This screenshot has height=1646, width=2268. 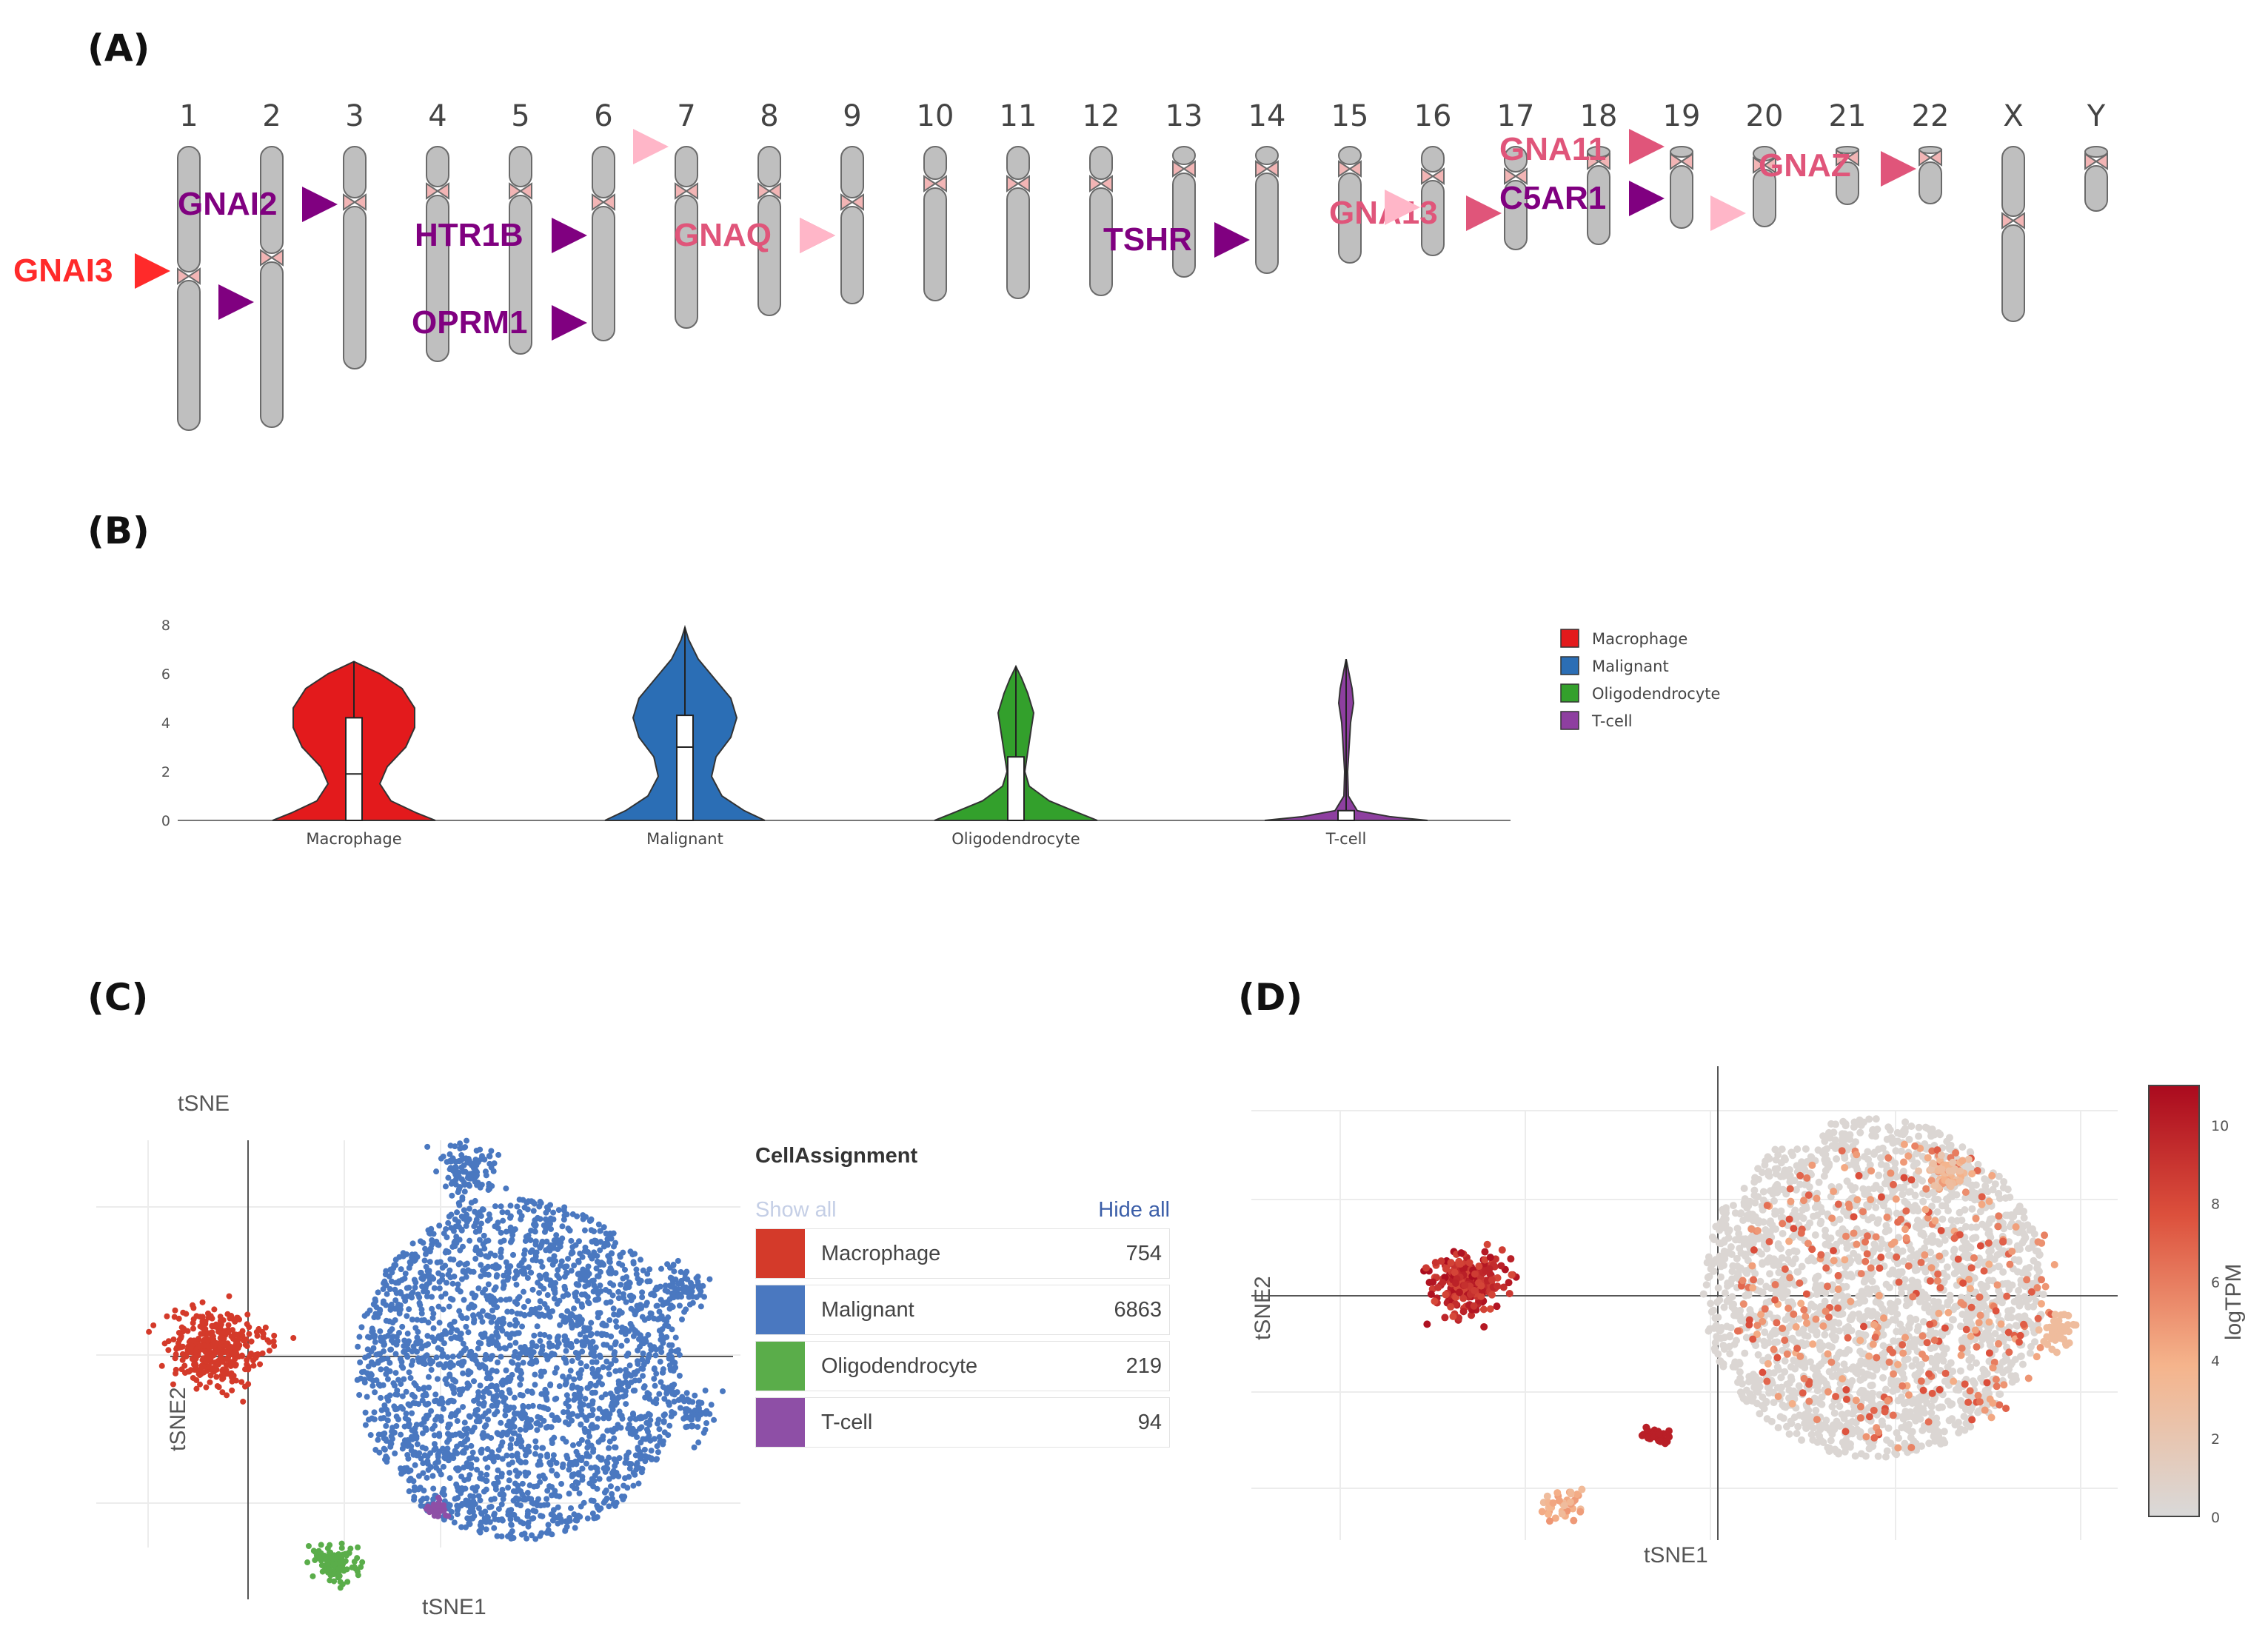 I want to click on legend-row-t-cell: T-cell 94, so click(x=962, y=1422).